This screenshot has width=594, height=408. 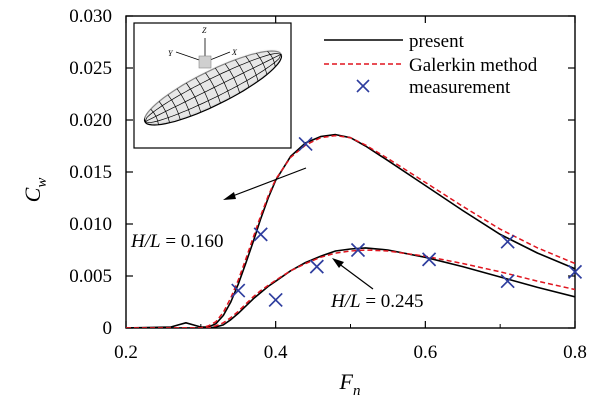 I want to click on hull-highlight, so click(x=213, y=86).